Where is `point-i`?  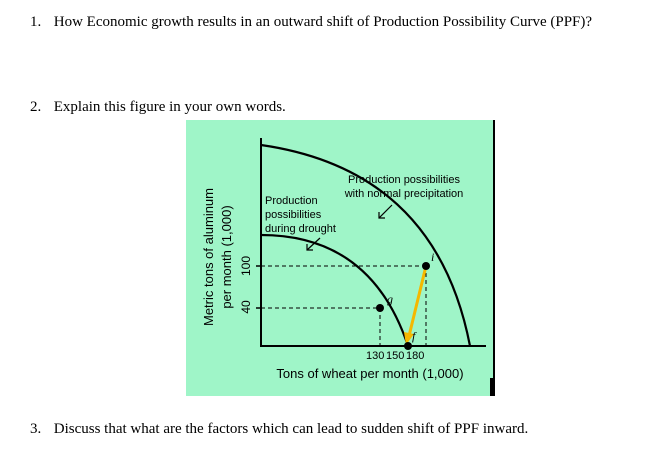
point-i is located at coordinates (426, 266).